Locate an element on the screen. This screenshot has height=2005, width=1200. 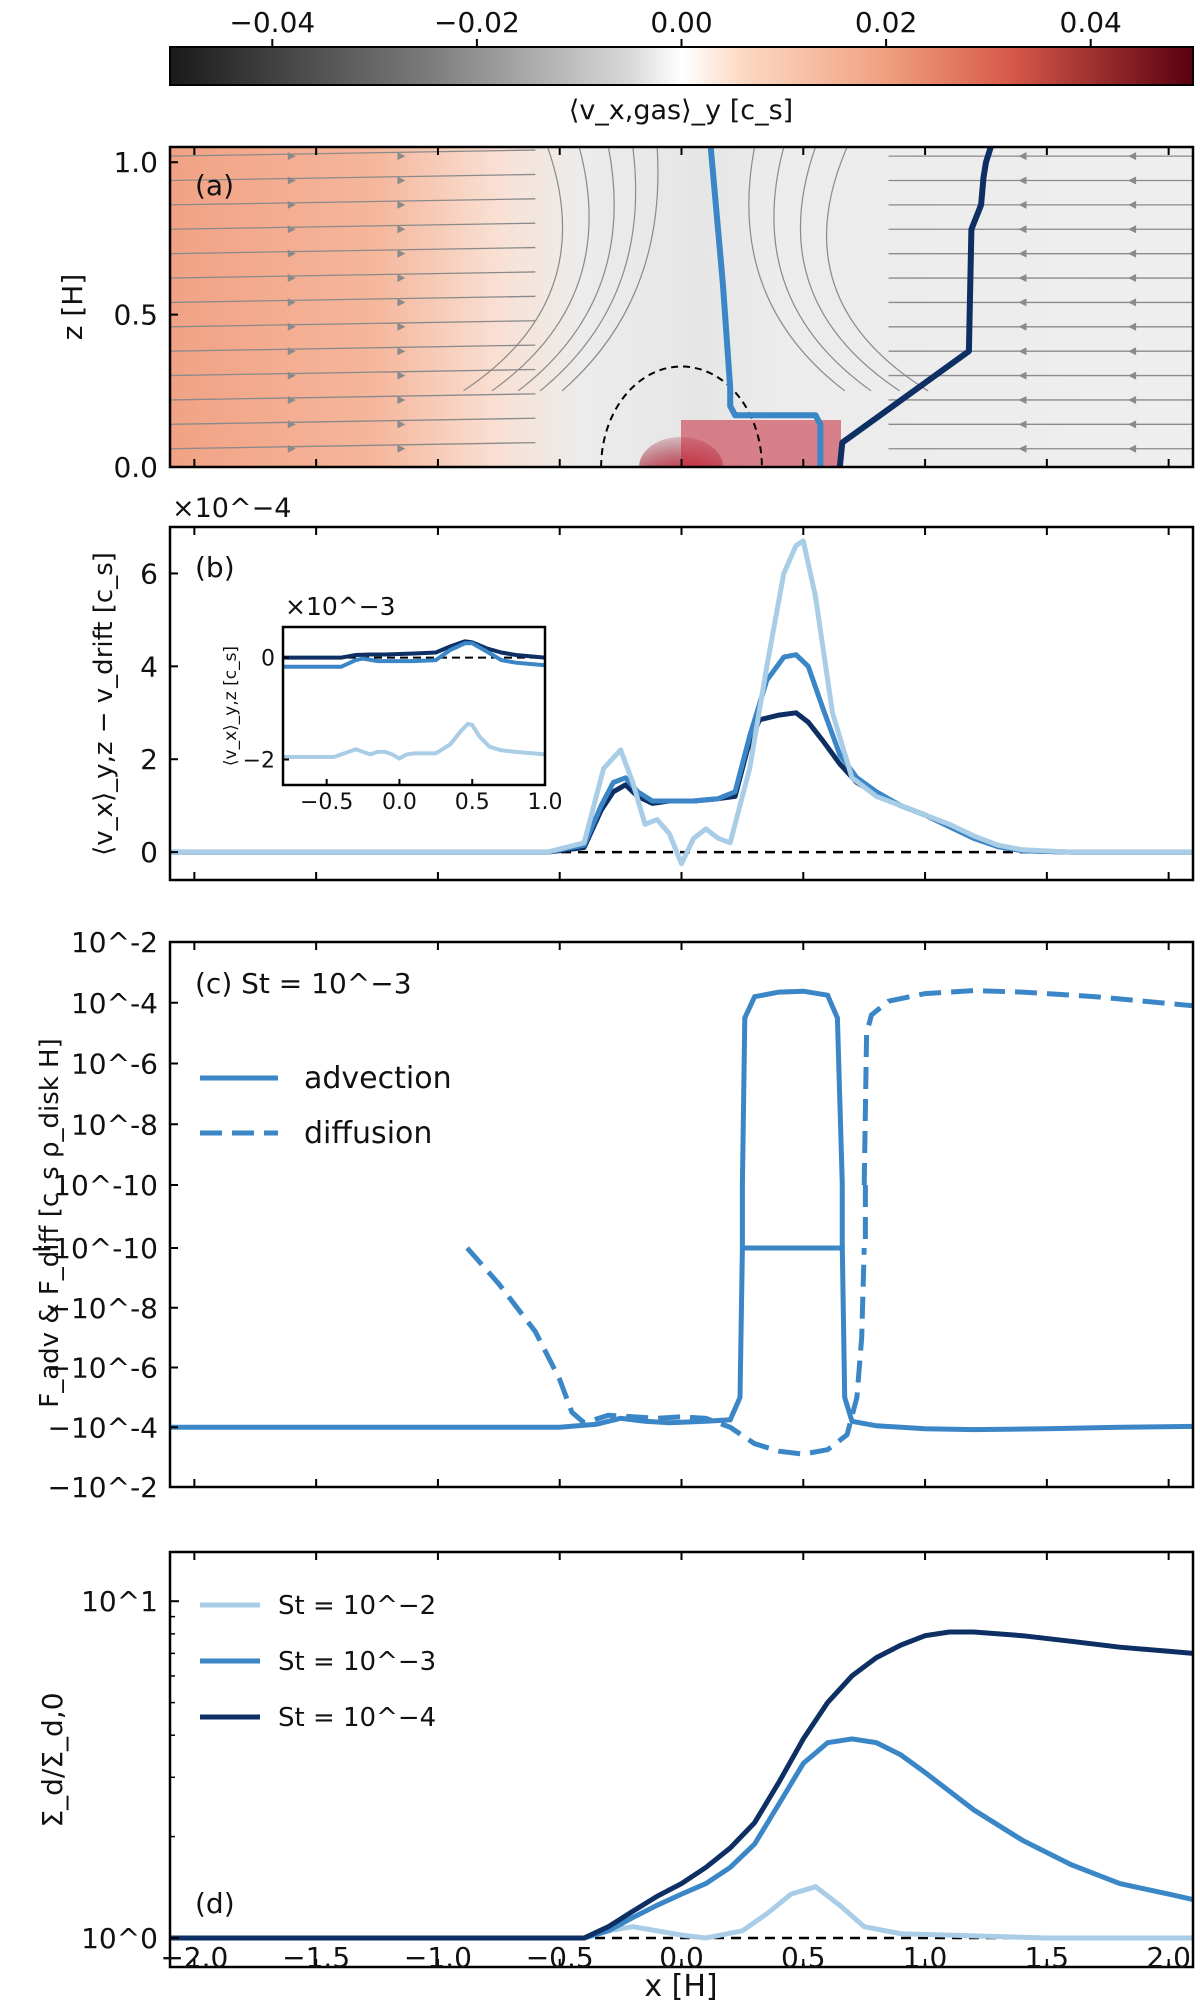
colorbar-tick-label: −0.02 is located at coordinates (477, 22).